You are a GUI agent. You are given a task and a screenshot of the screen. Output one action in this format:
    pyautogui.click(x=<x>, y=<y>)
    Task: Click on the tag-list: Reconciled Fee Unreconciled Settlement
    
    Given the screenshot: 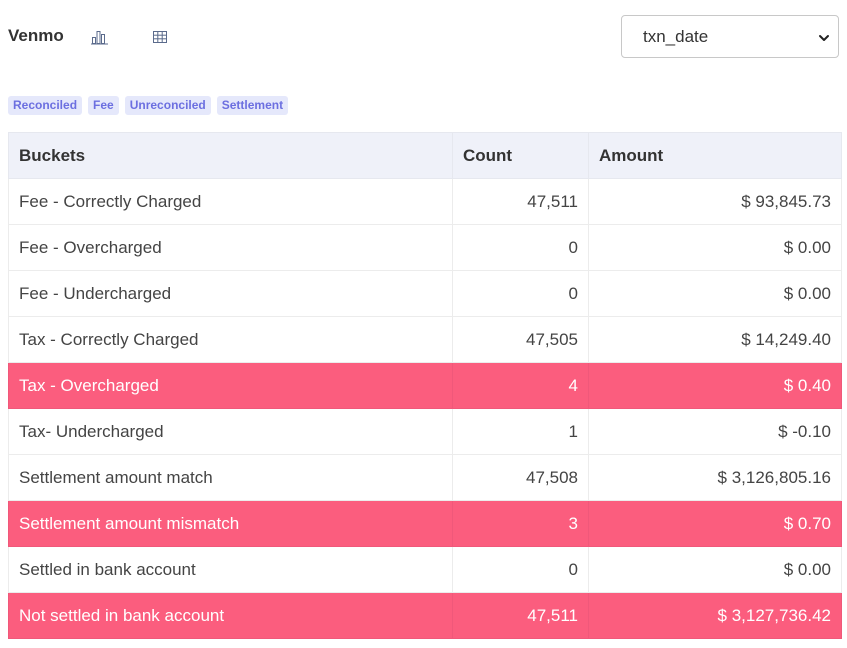 What is the action you would take?
    pyautogui.click(x=148, y=105)
    